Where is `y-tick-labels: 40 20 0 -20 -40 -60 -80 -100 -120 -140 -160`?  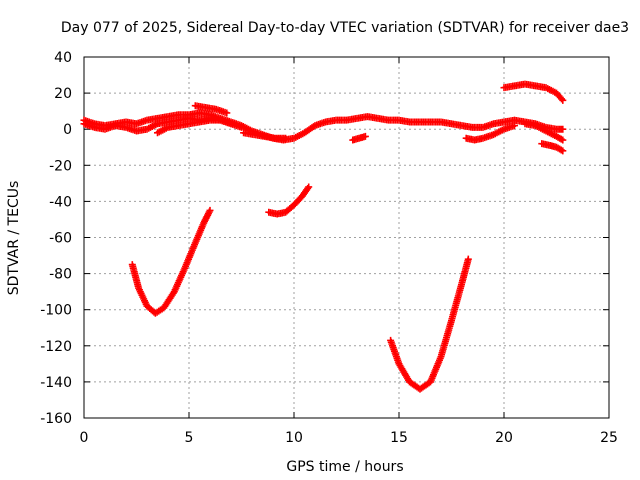
y-tick-labels: 40 20 0 -20 -40 -60 -80 -100 -120 -140 -160 is located at coordinates (56, 238).